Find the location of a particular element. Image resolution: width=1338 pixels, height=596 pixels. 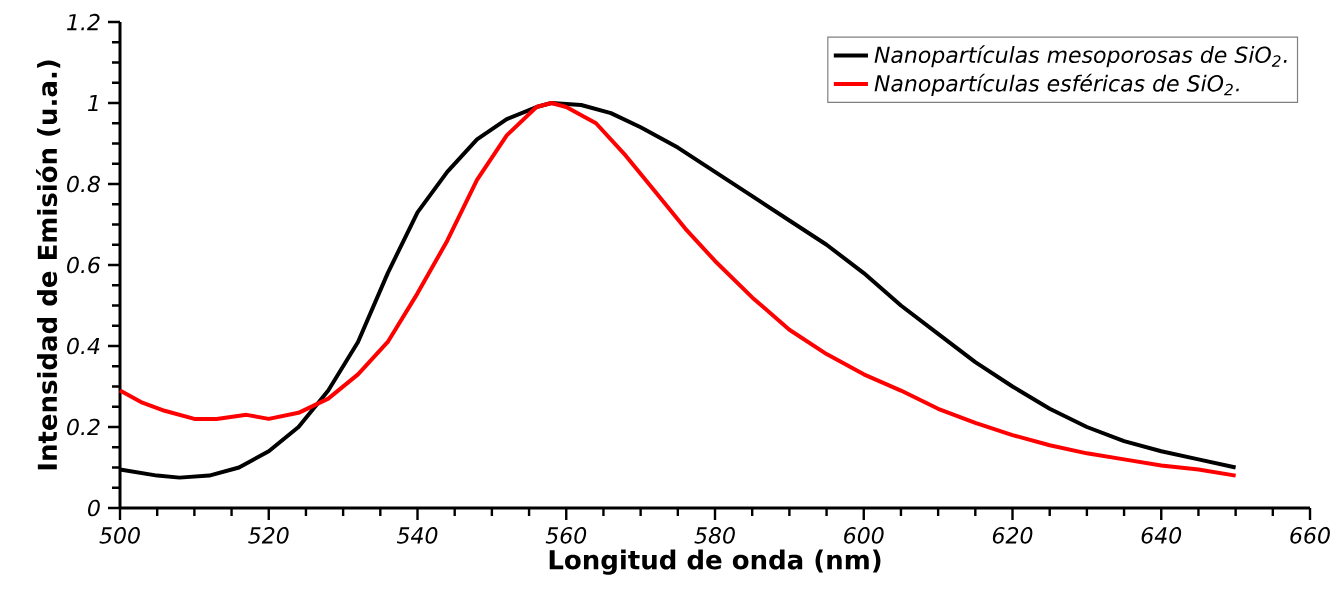

y-axis-title: Intensidad de Emisión (u.a.) is located at coordinates (48, 265).